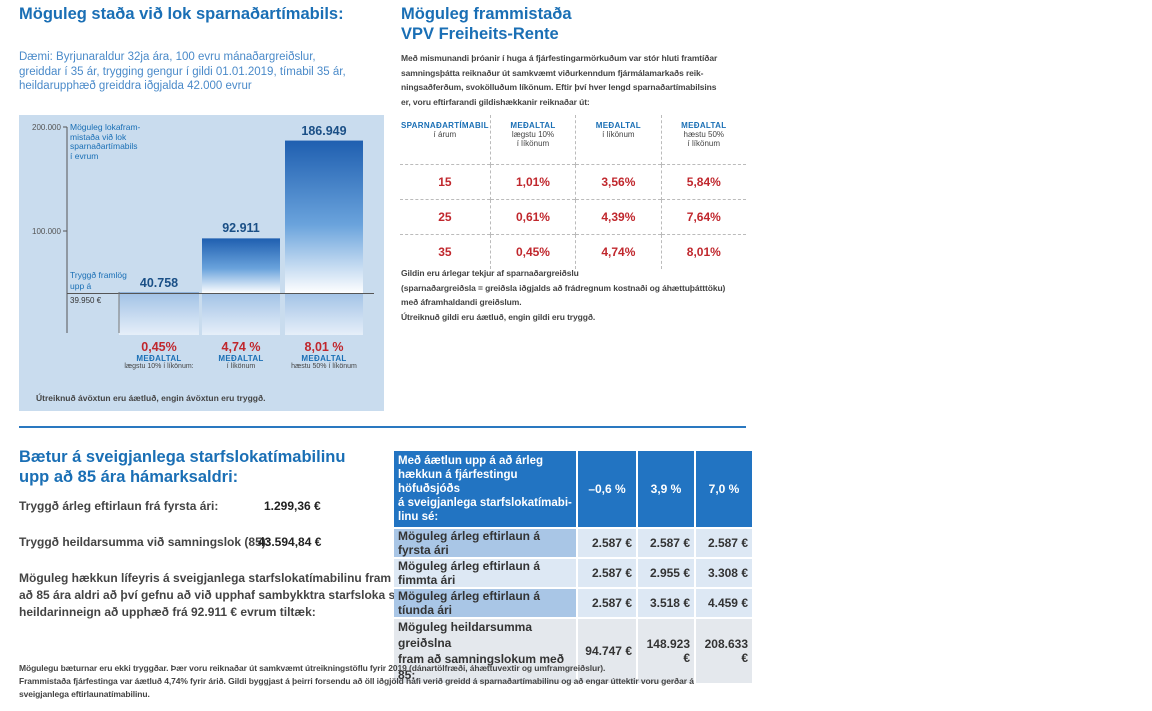 The height and width of the screenshot is (711, 1152). What do you see at coordinates (666, 489) in the screenshot?
I see `rate-column: 3,9 %` at bounding box center [666, 489].